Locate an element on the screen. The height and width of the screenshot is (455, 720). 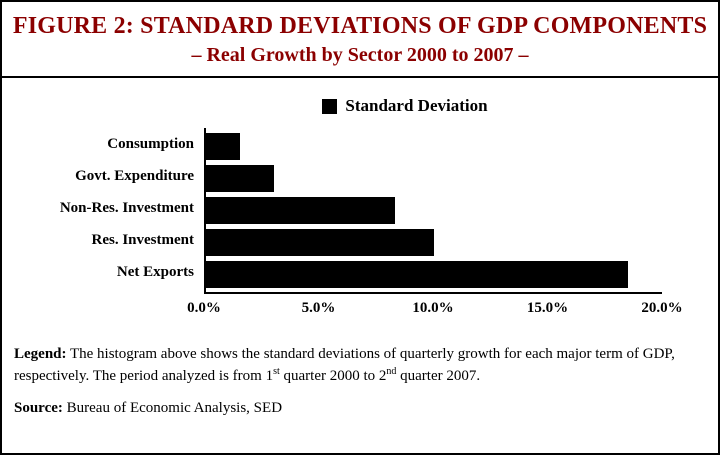
x-axis-row: 0.0% 5.0% 10.0% 15.0% 20.0% is located at coordinates (365, 309).